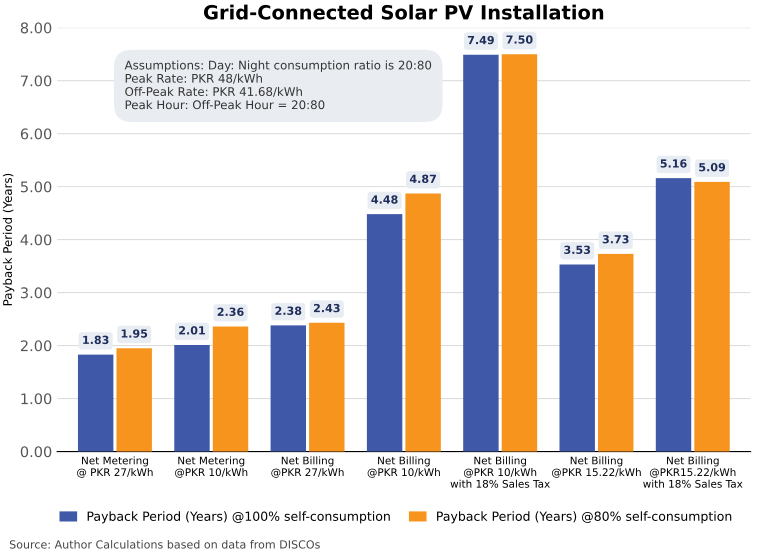  Describe the element at coordinates (231, 312) in the screenshot. I see `data-label: 2.36` at that location.